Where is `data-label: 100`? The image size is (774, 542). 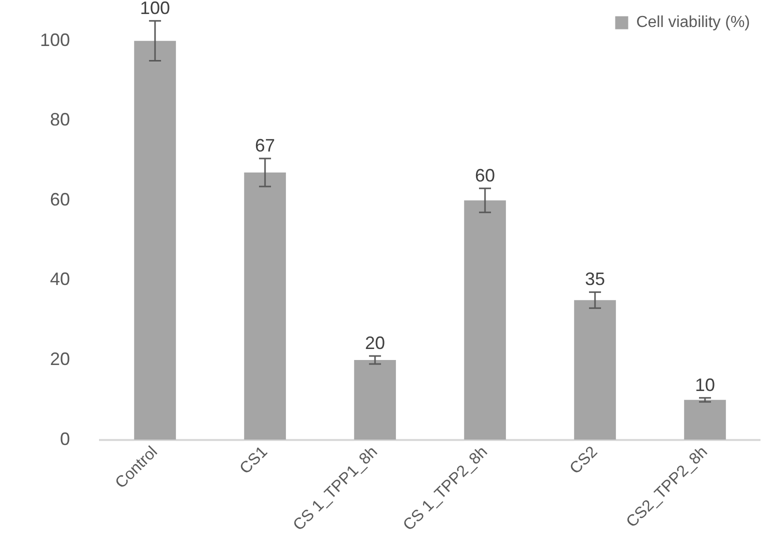 data-label: 100 is located at coordinates (155, 9).